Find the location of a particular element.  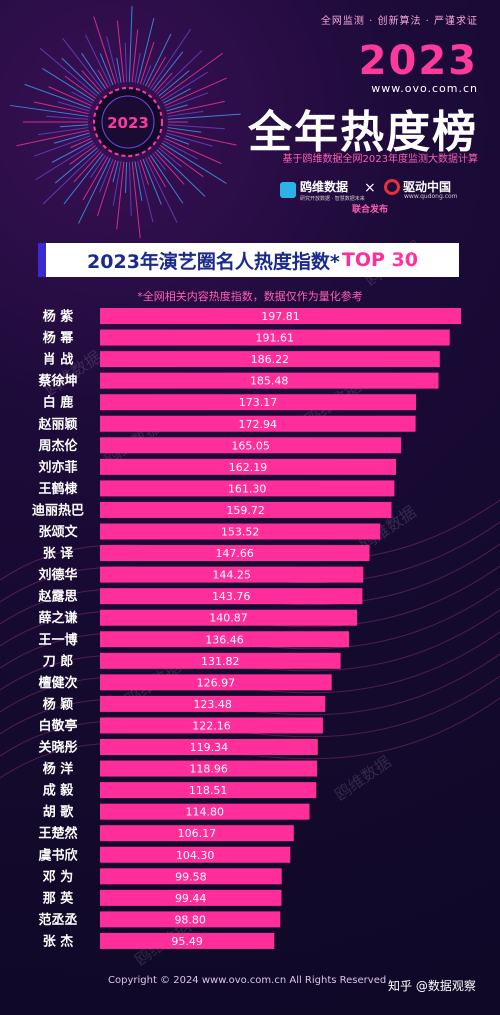

gear-inner is located at coordinates (128, 122).